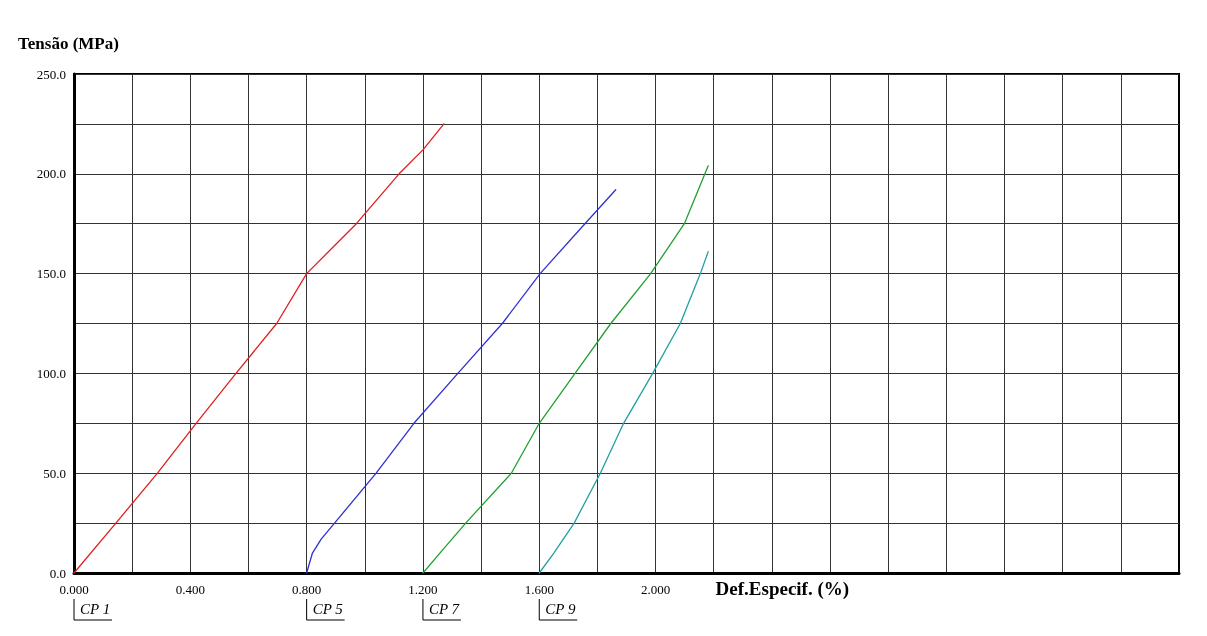 The image size is (1207, 636). What do you see at coordinates (51, 174) in the screenshot?
I see `y-tick-label: 200.0` at bounding box center [51, 174].